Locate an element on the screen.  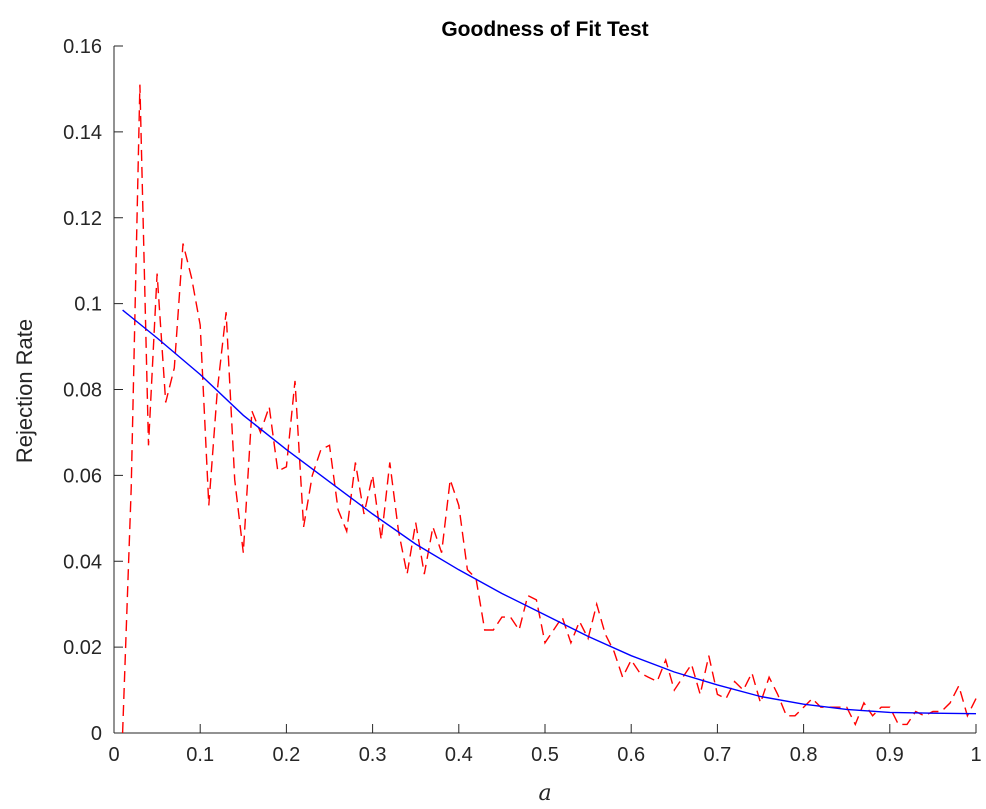
x-tick-label: 0.4 is located at coordinates (459, 755).